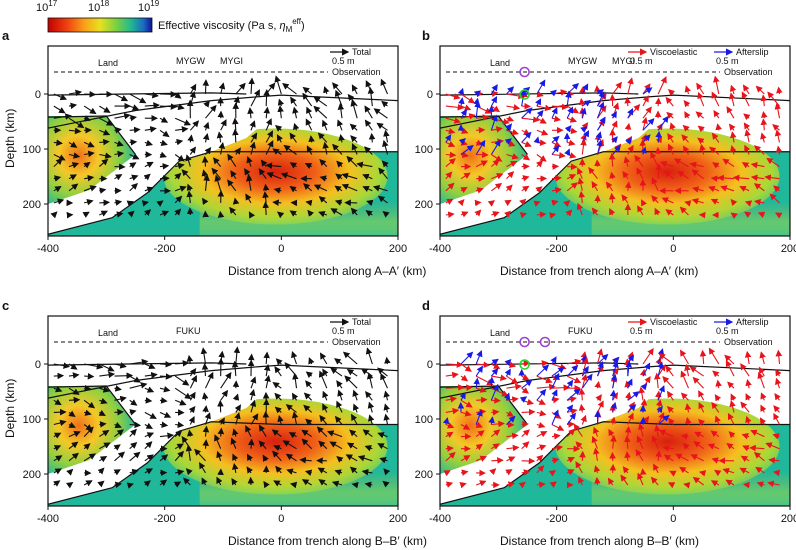 The image size is (796, 550). Describe the element at coordinates (674, 322) in the screenshot. I see `legend-label: Viscoelastic` at that location.